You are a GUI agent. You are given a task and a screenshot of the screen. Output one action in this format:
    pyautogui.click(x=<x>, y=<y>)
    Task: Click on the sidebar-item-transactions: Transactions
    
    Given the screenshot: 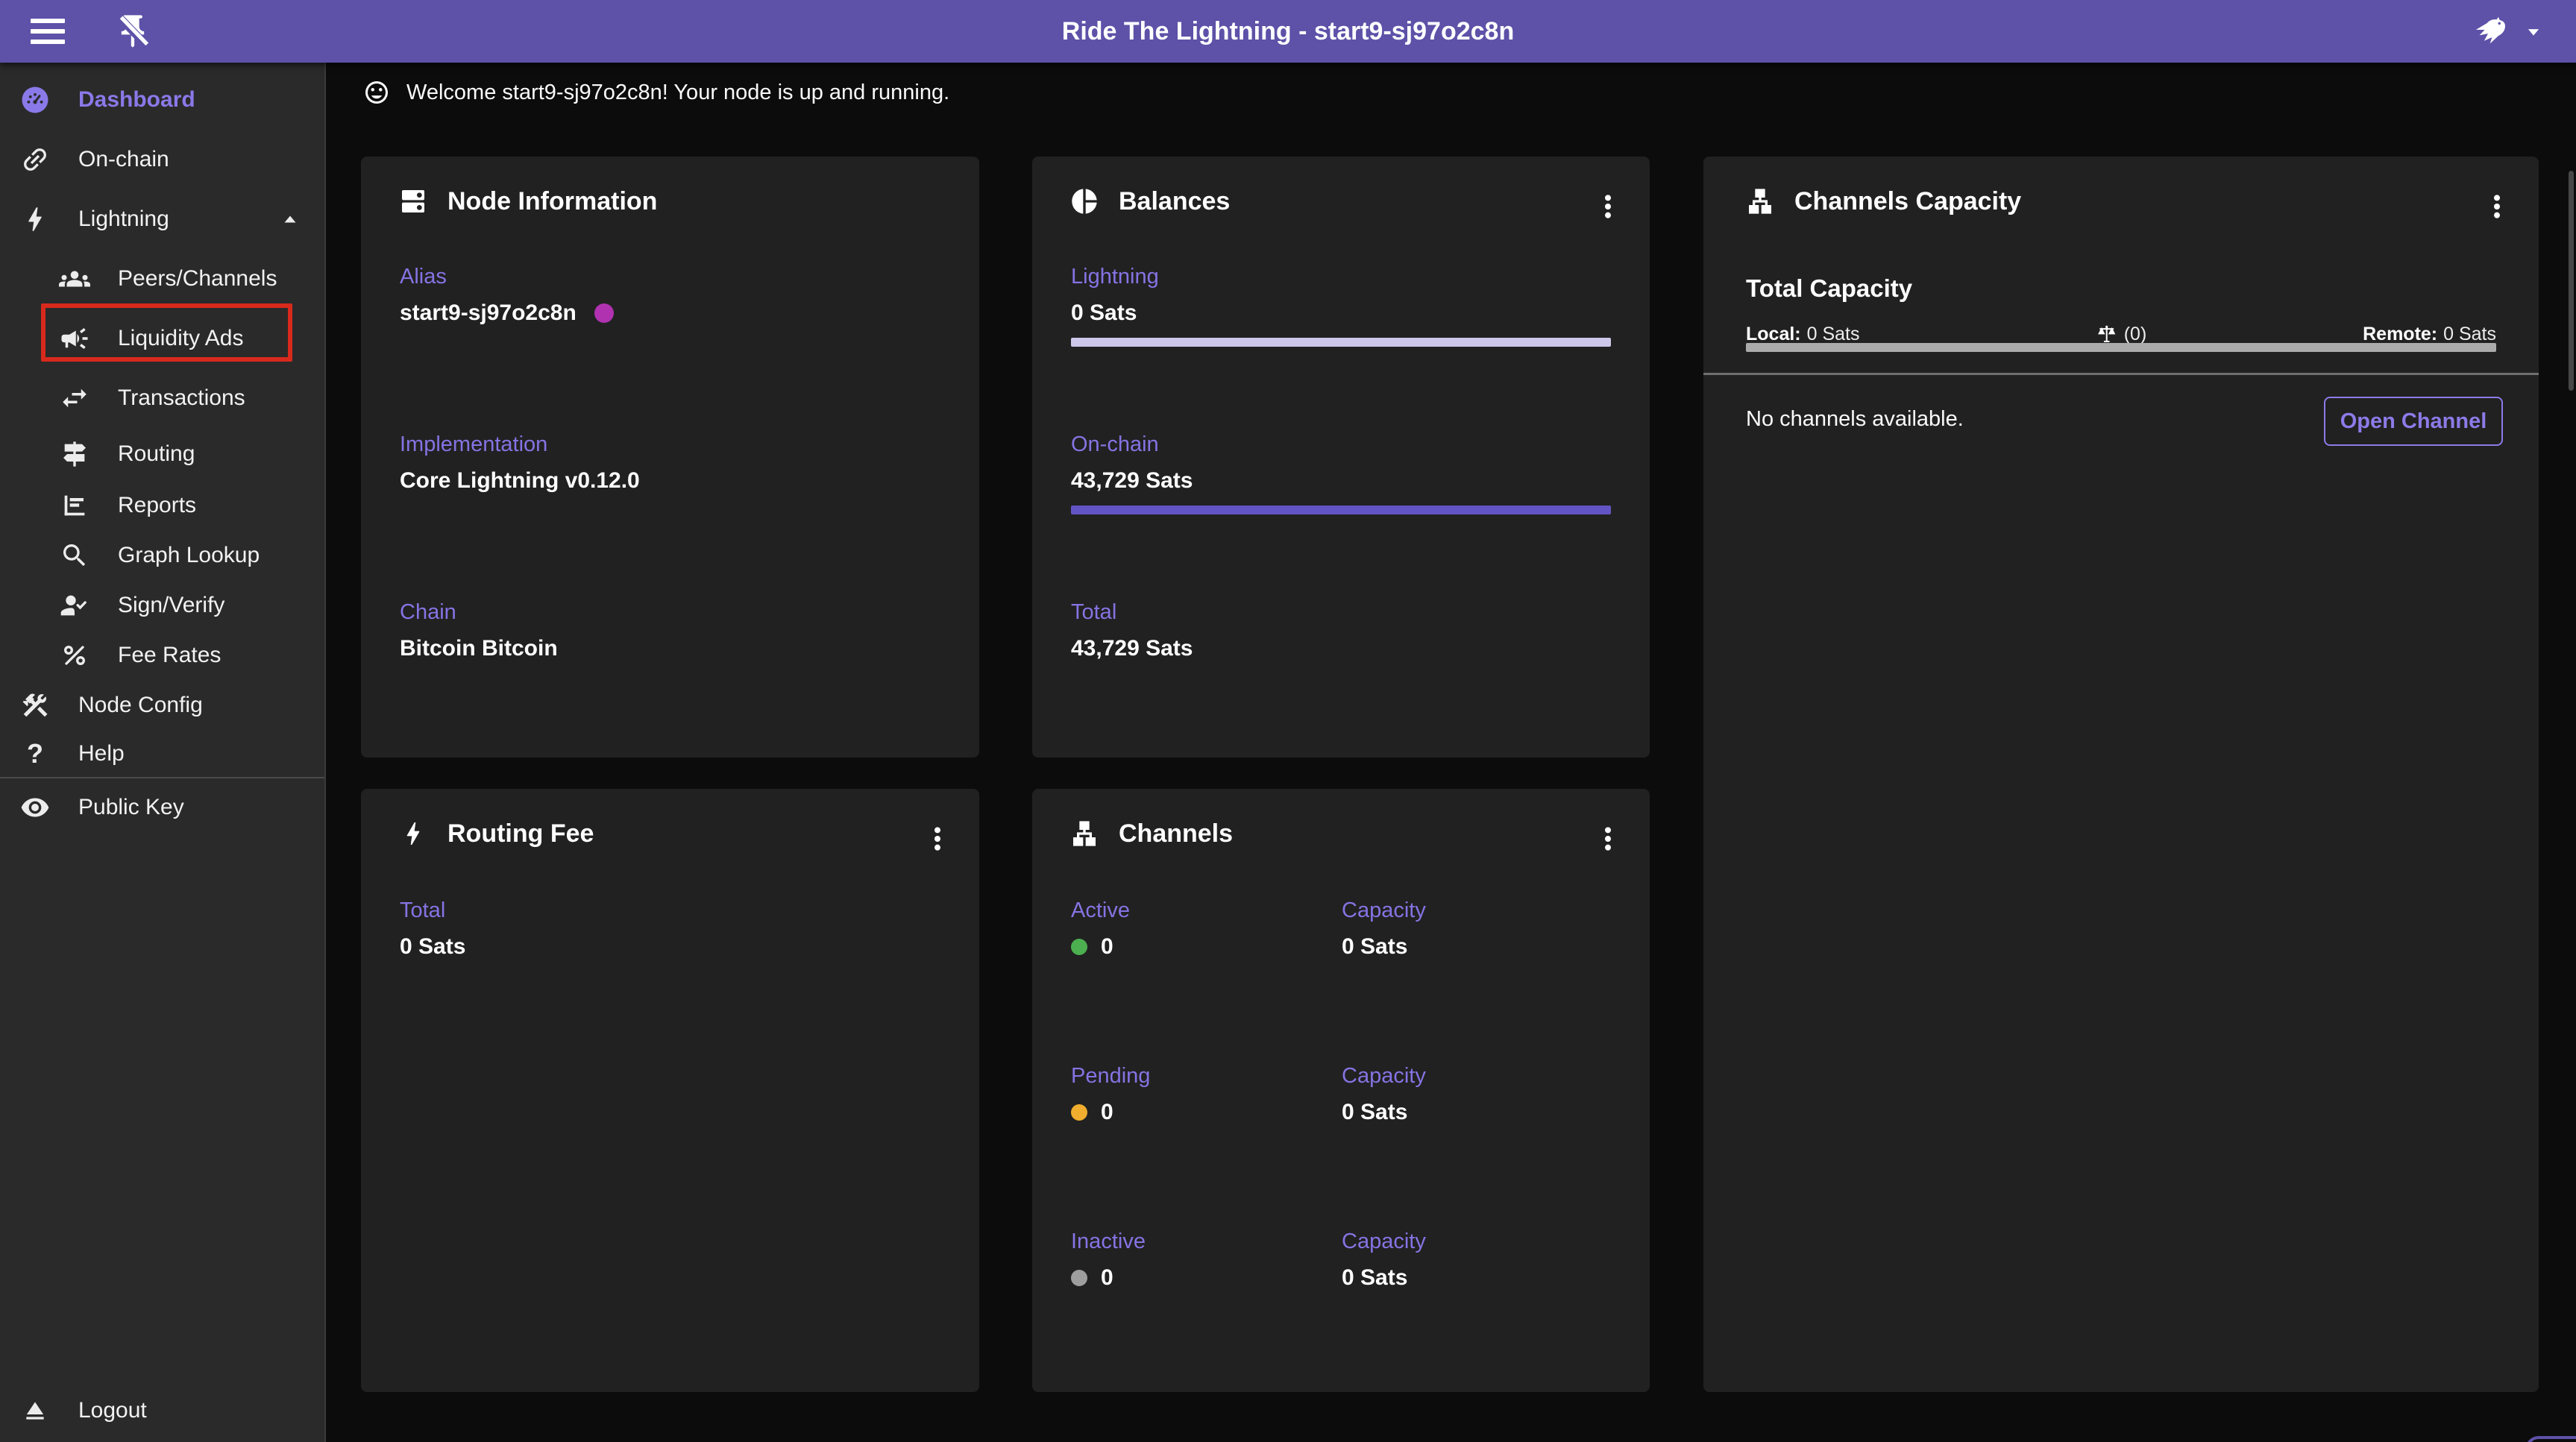 What is the action you would take?
    pyautogui.click(x=162, y=398)
    